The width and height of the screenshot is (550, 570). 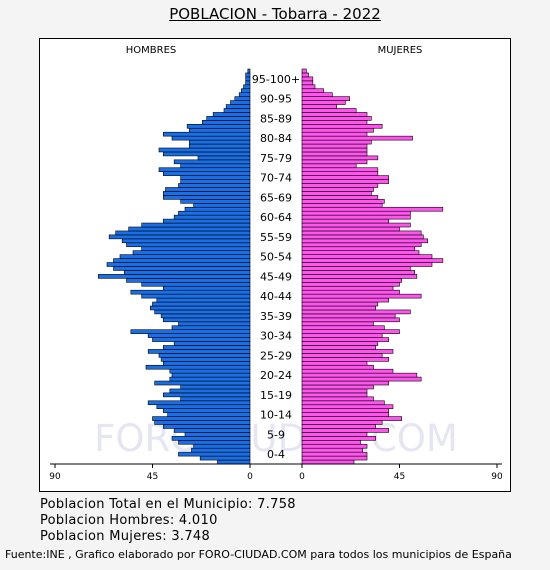 What do you see at coordinates (276, 465) in the screenshot?
I see `axes` at bounding box center [276, 465].